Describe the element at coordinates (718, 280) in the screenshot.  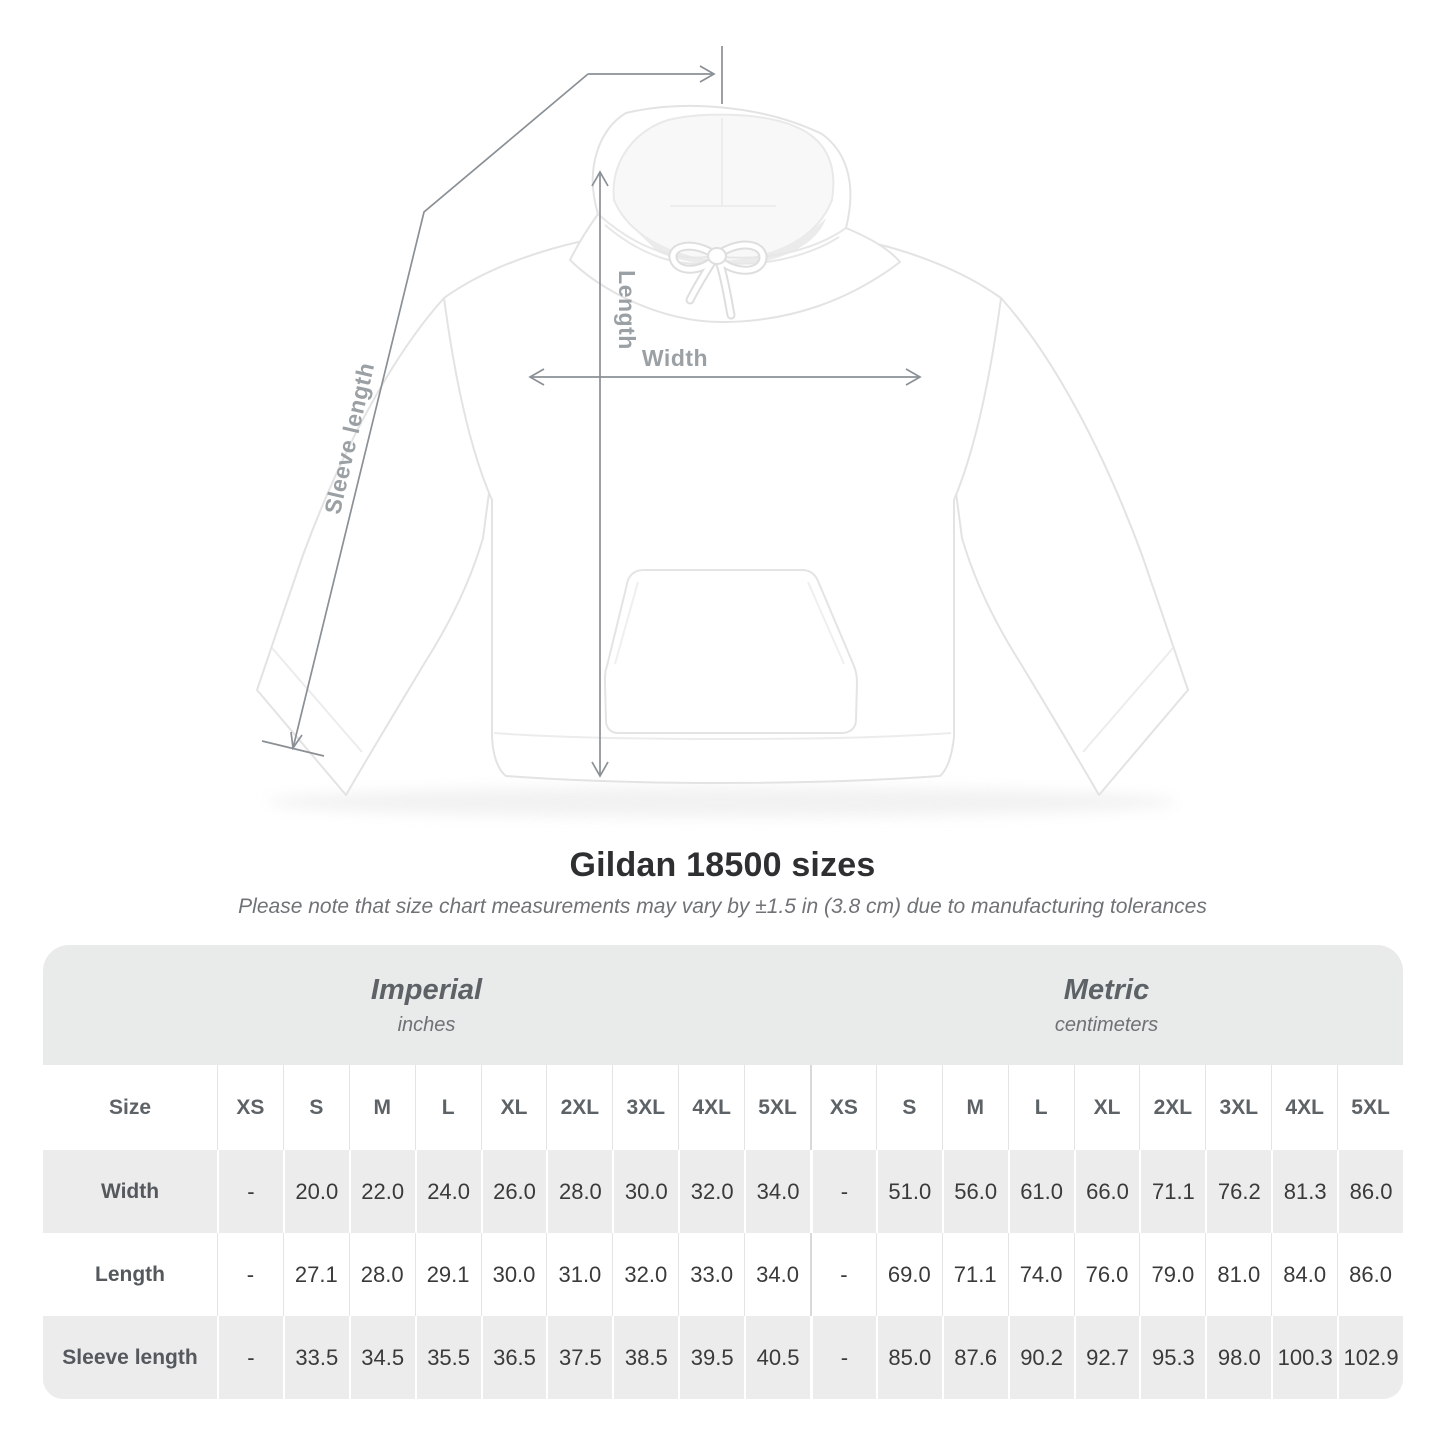
I see `drawstring-bow` at that location.